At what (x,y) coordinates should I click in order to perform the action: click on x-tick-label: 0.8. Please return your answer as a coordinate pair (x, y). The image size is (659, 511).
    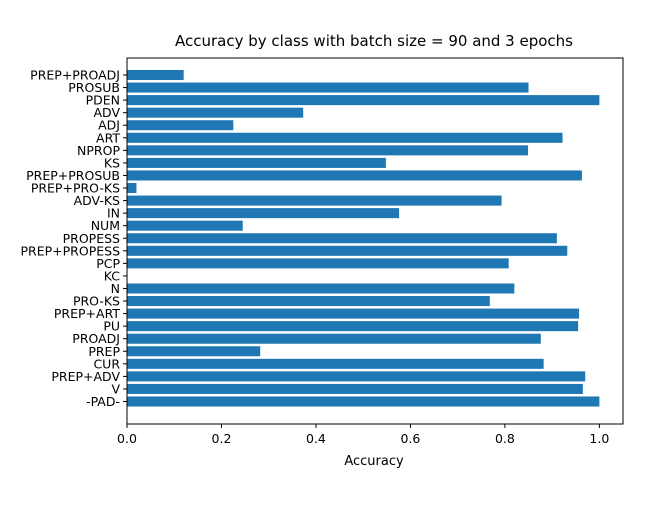
    Looking at the image, I should click on (505, 438).